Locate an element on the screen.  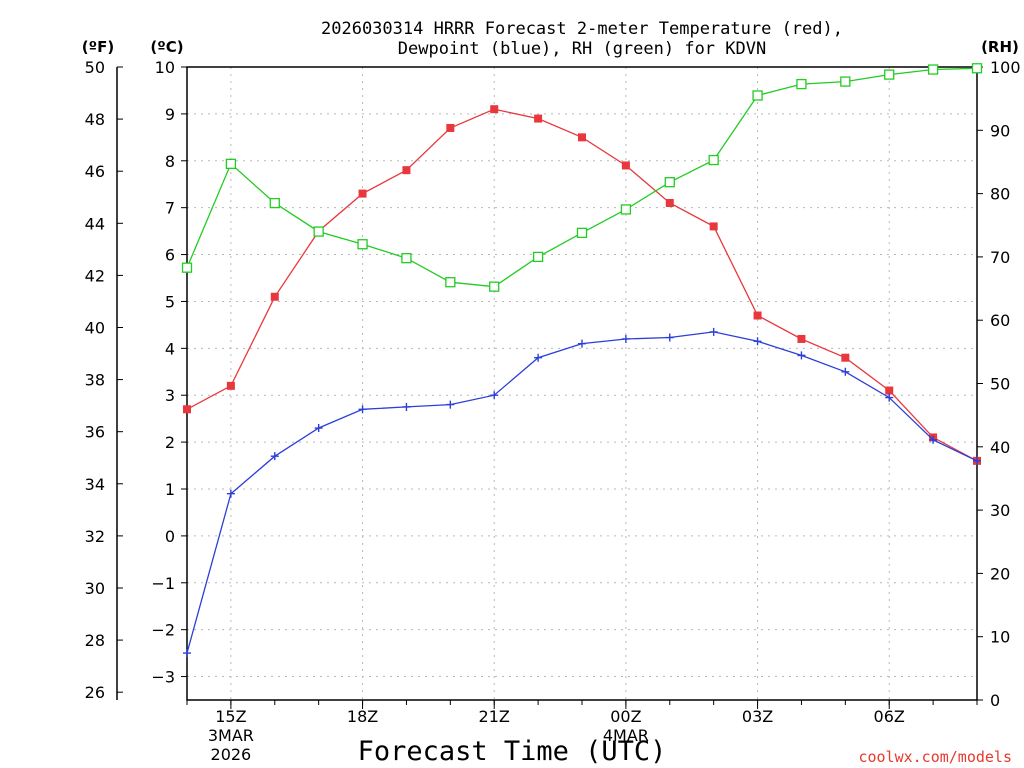
celsius-tick-label: 9 is located at coordinates (170, 114).